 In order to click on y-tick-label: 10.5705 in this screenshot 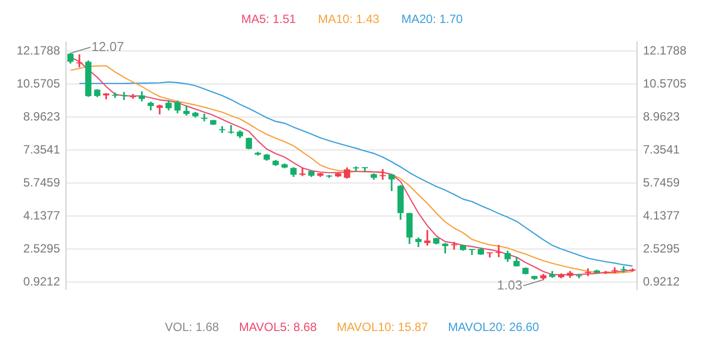, I will do `click(38, 83)`.